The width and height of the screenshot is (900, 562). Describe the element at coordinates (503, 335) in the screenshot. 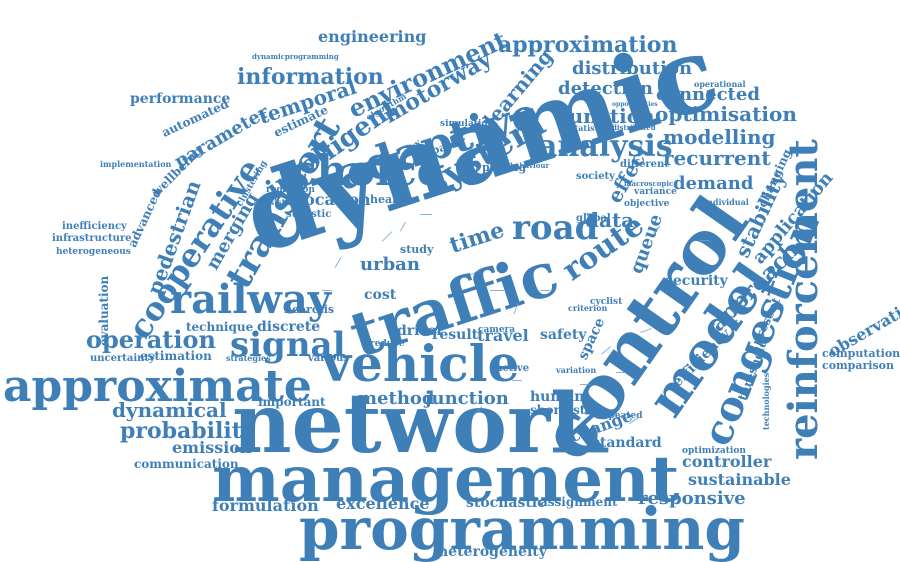

I see `word-travel: travel` at that location.